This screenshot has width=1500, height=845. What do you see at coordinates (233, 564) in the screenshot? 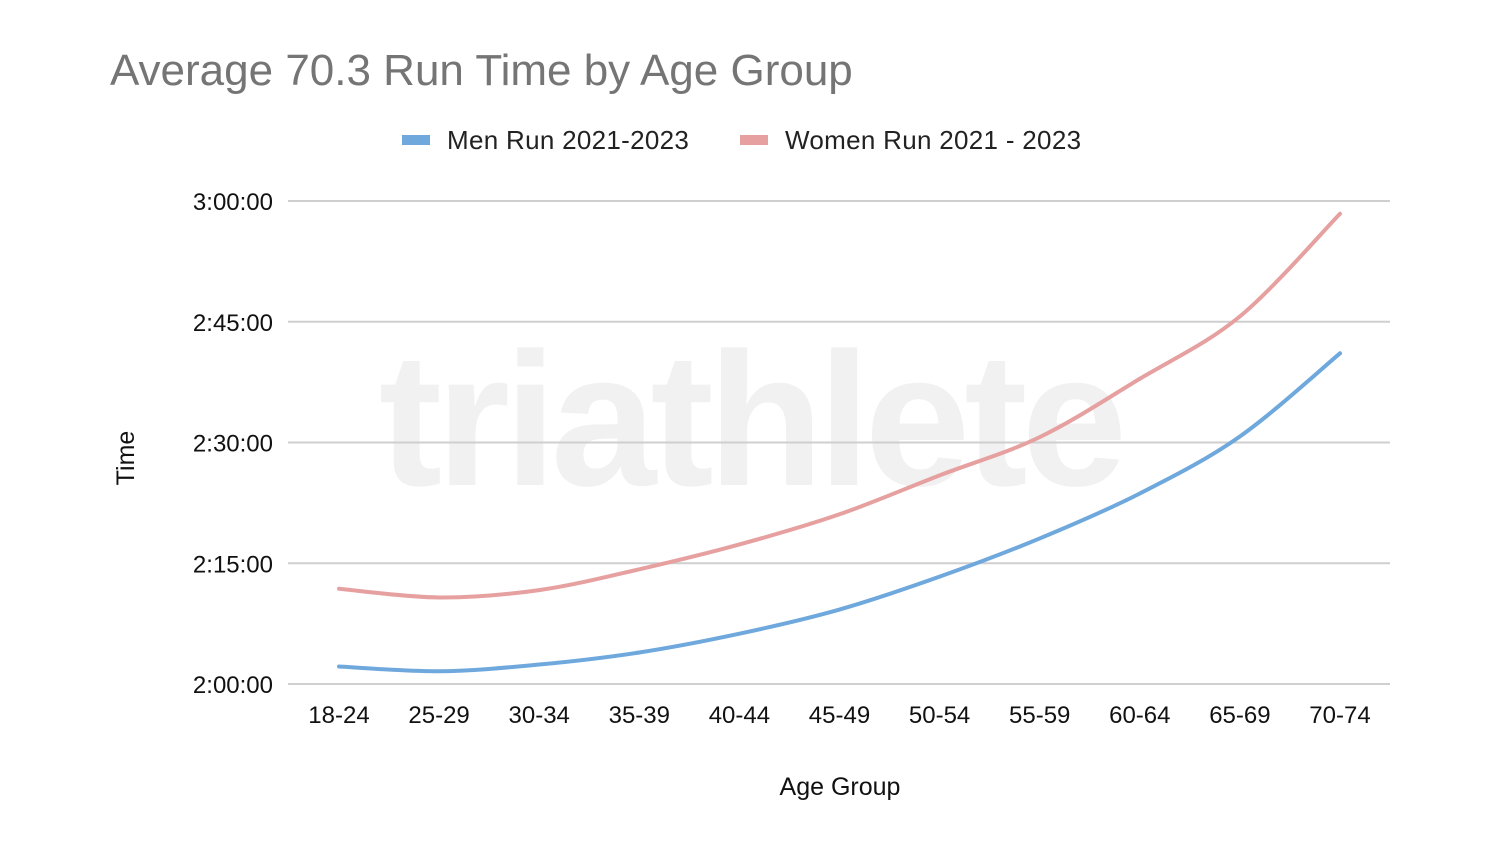
I see `y-tick-label: 2:15:00` at bounding box center [233, 564].